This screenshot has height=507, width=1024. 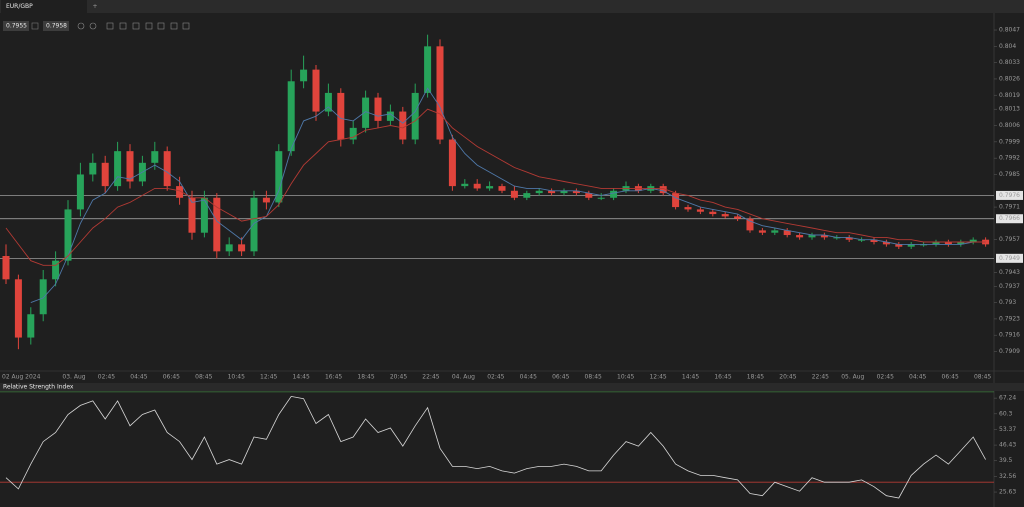 I want to click on y-tick-label: 25.63, so click(x=1007, y=492).